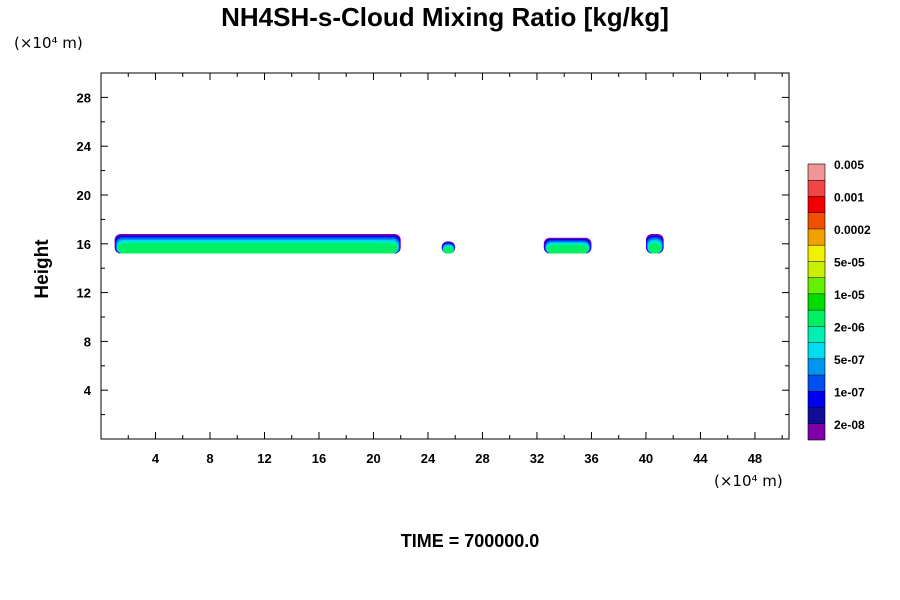  I want to click on x-tick-label: 12, so click(264, 458).